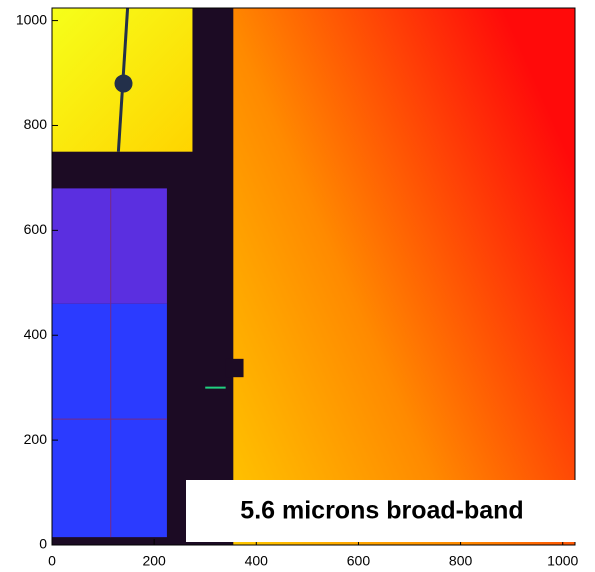 The image size is (595, 572). I want to click on x-tick-label: 800, so click(461, 561).